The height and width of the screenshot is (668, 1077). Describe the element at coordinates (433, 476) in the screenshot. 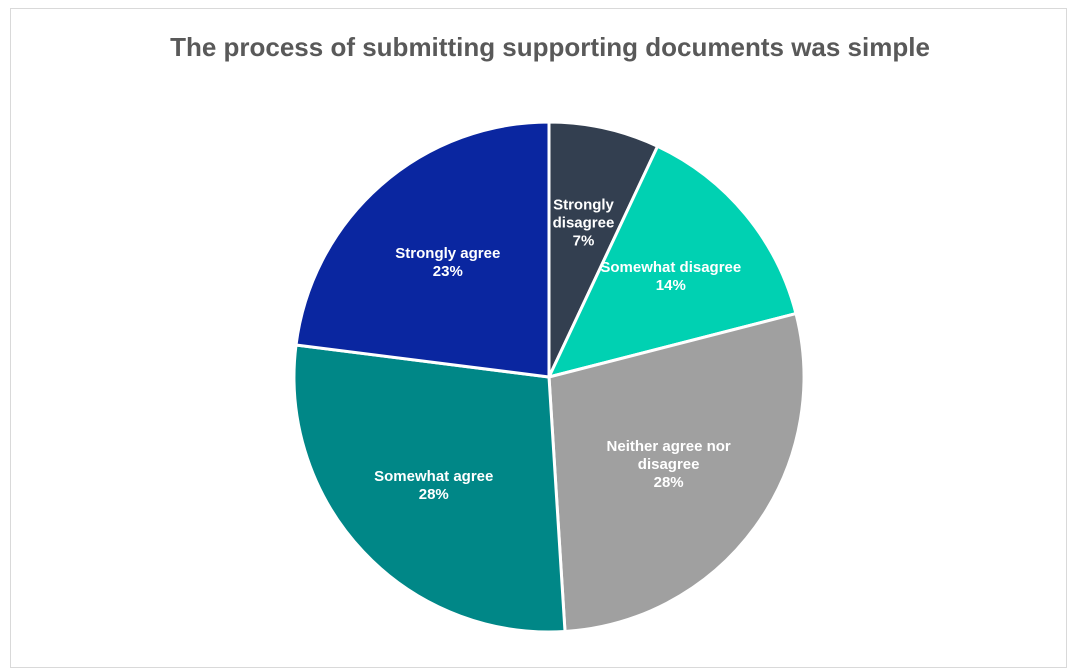

I see `pie-category-label: Somewhat agree` at that location.